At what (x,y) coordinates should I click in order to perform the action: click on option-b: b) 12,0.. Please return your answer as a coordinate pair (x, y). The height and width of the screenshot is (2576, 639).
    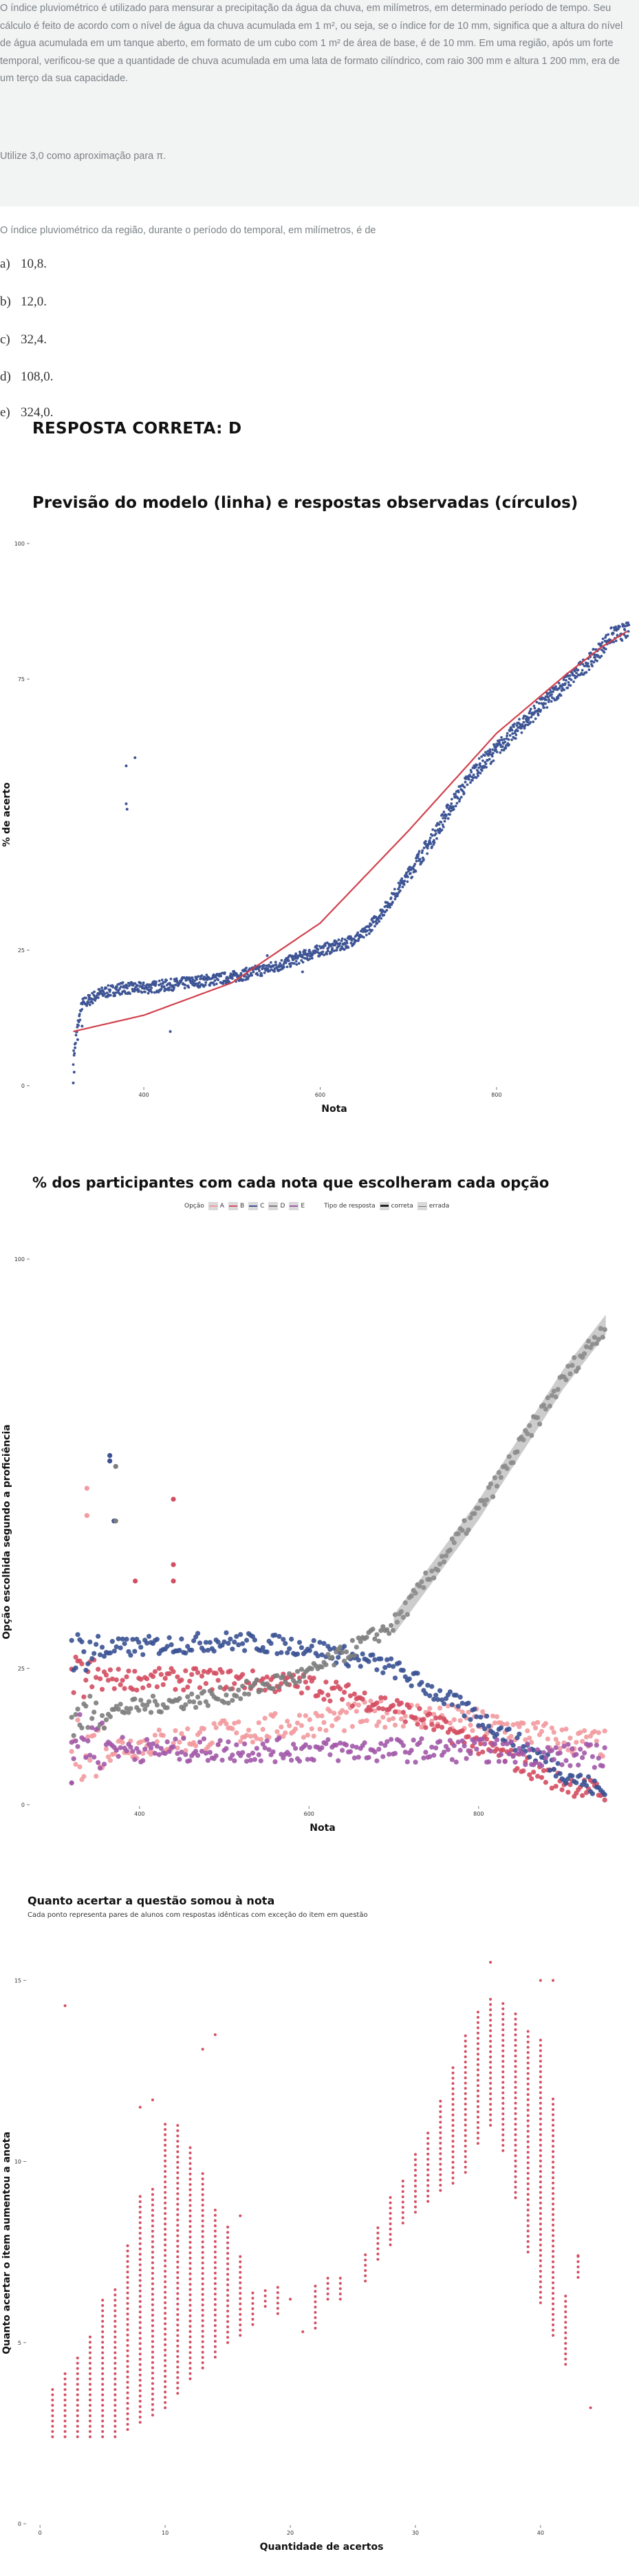
    Looking at the image, I should click on (24, 302).